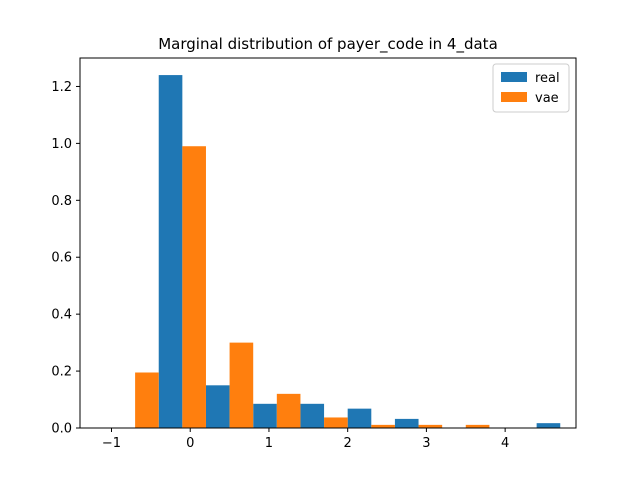 The height and width of the screenshot is (480, 640). Describe the element at coordinates (61, 315) in the screenshot. I see `y-tick-label: 0.4` at that location.